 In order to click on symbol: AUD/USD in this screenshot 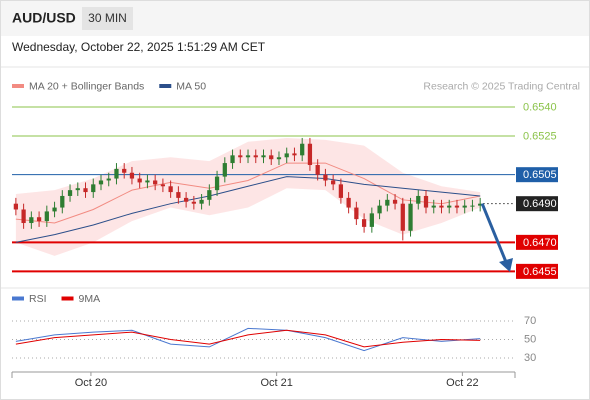, I will do `click(44, 18)`.